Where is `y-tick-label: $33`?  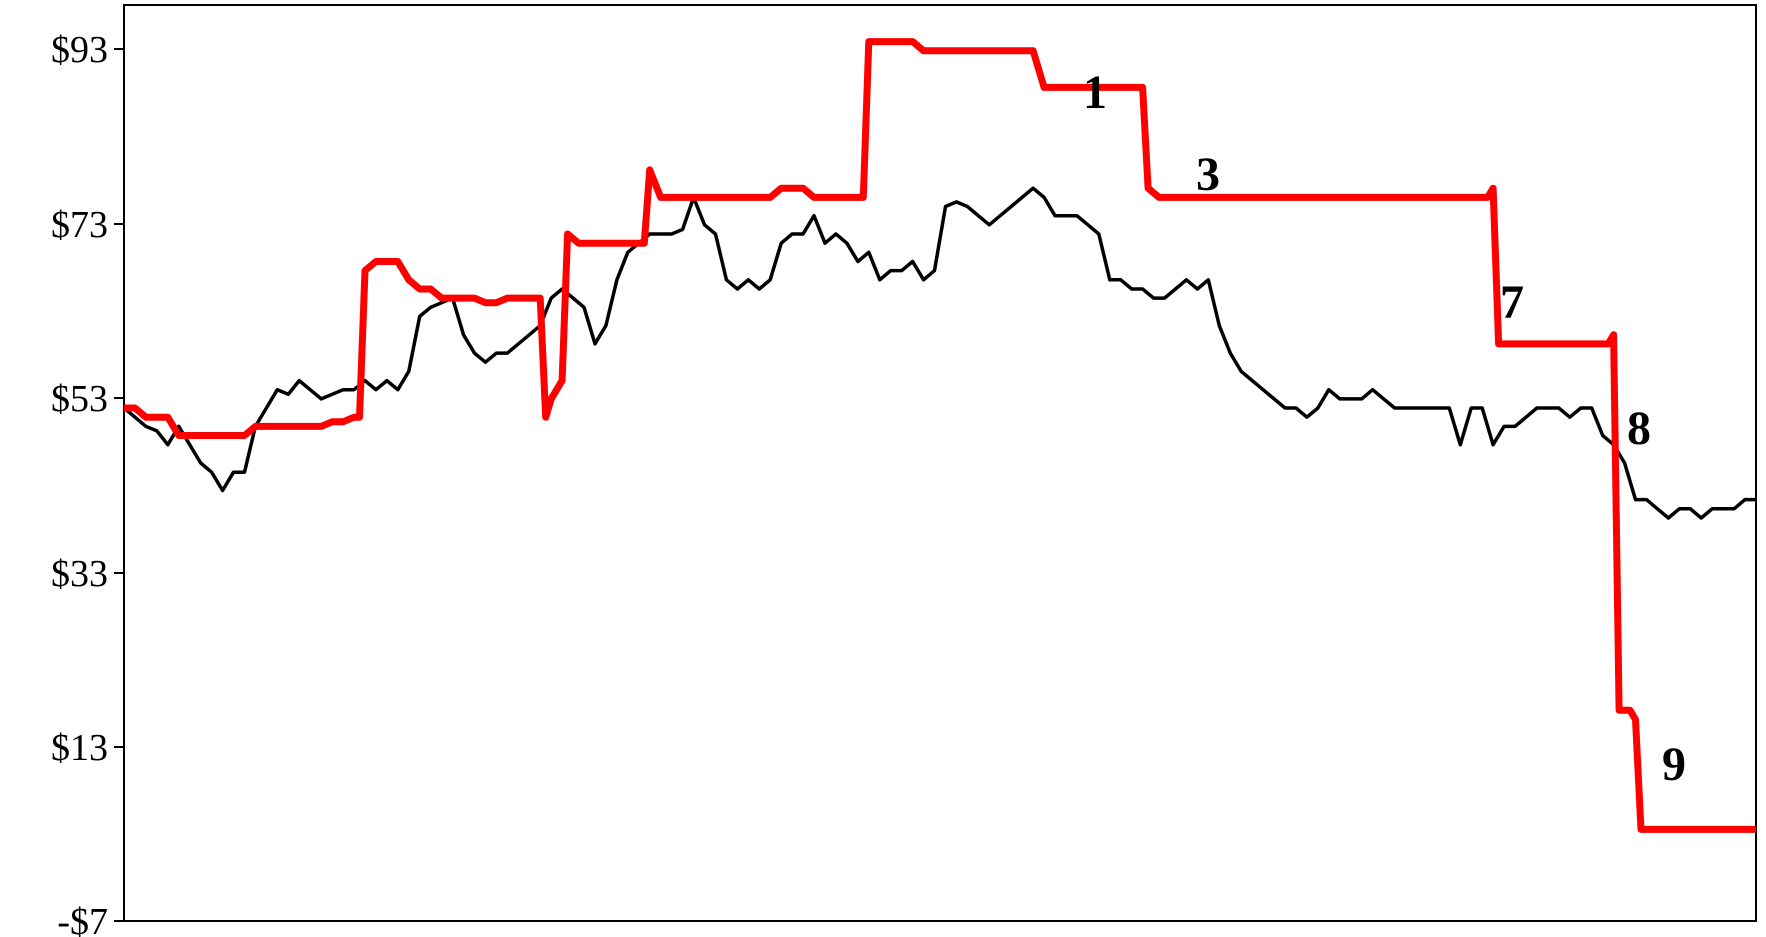
y-tick-label: $33 is located at coordinates (79, 574).